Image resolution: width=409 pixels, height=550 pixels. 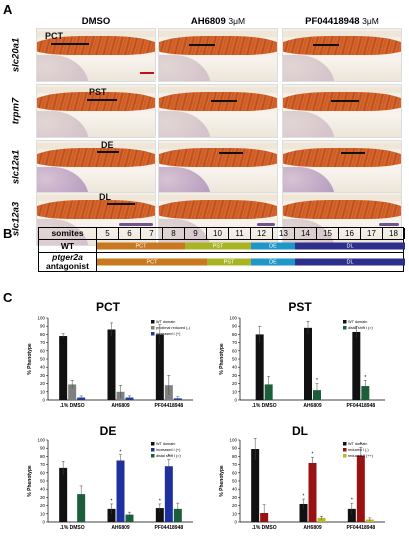 What do you see at coordinates (350, 233) in the screenshot?
I see `somite-number: 16` at bounding box center [350, 233].